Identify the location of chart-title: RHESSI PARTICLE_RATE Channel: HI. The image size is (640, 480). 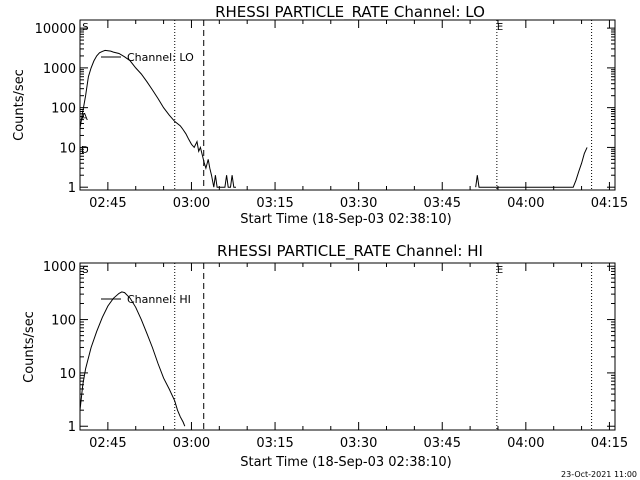
(350, 251).